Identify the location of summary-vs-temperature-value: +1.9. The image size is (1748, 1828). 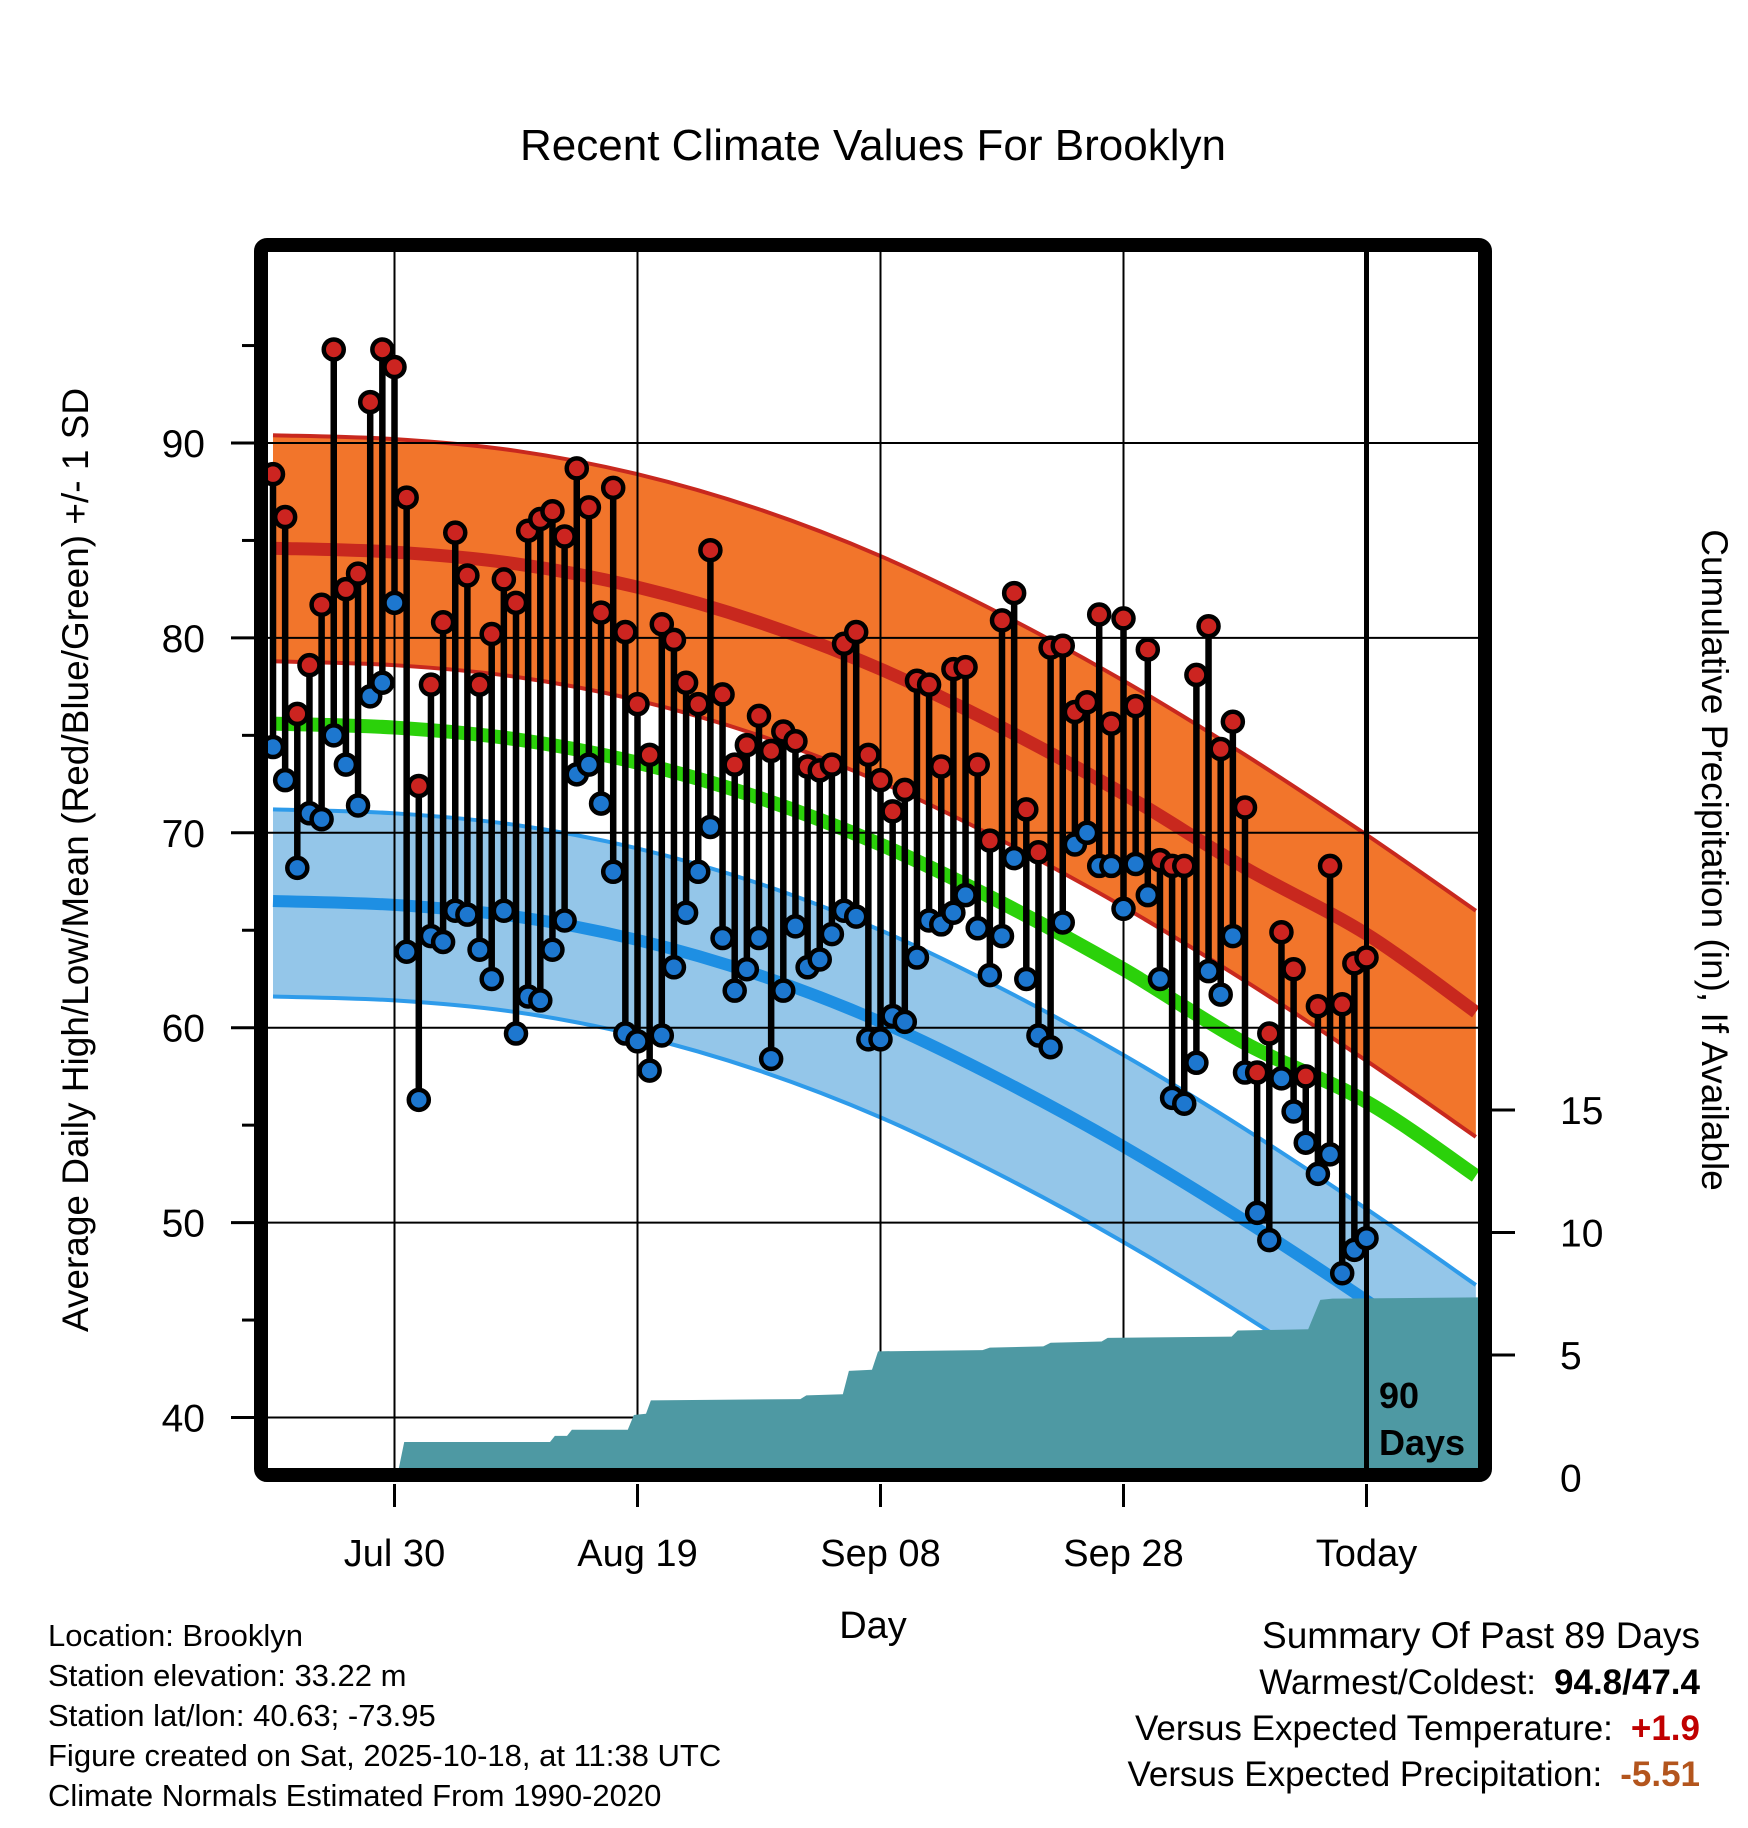
(1665, 1728).